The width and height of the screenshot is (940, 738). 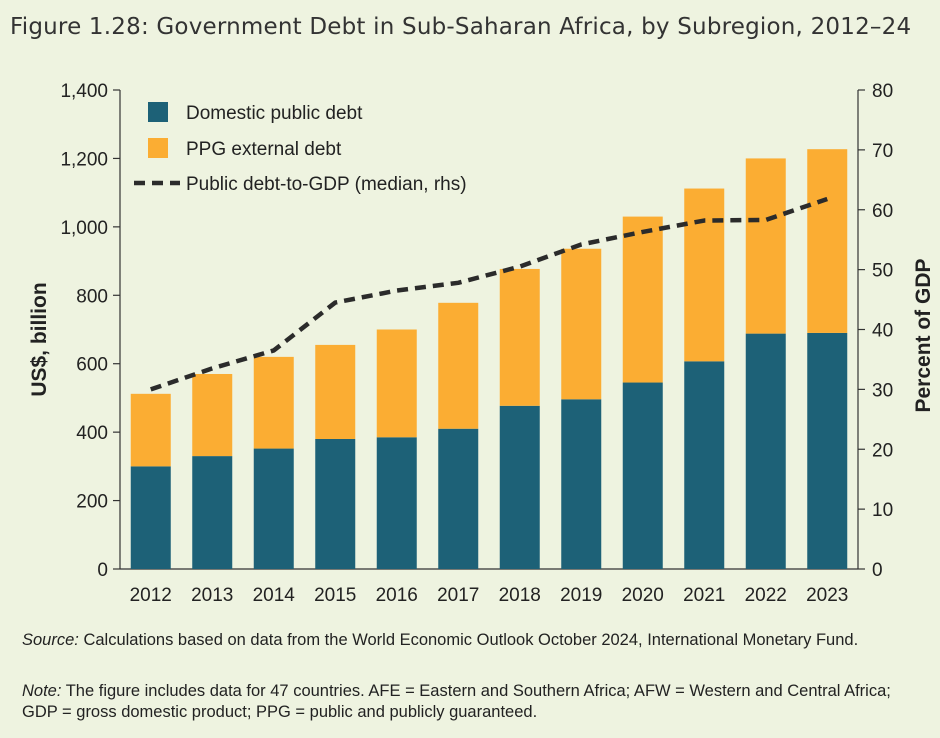 What do you see at coordinates (92, 296) in the screenshot?
I see `left-tick-label: 800` at bounding box center [92, 296].